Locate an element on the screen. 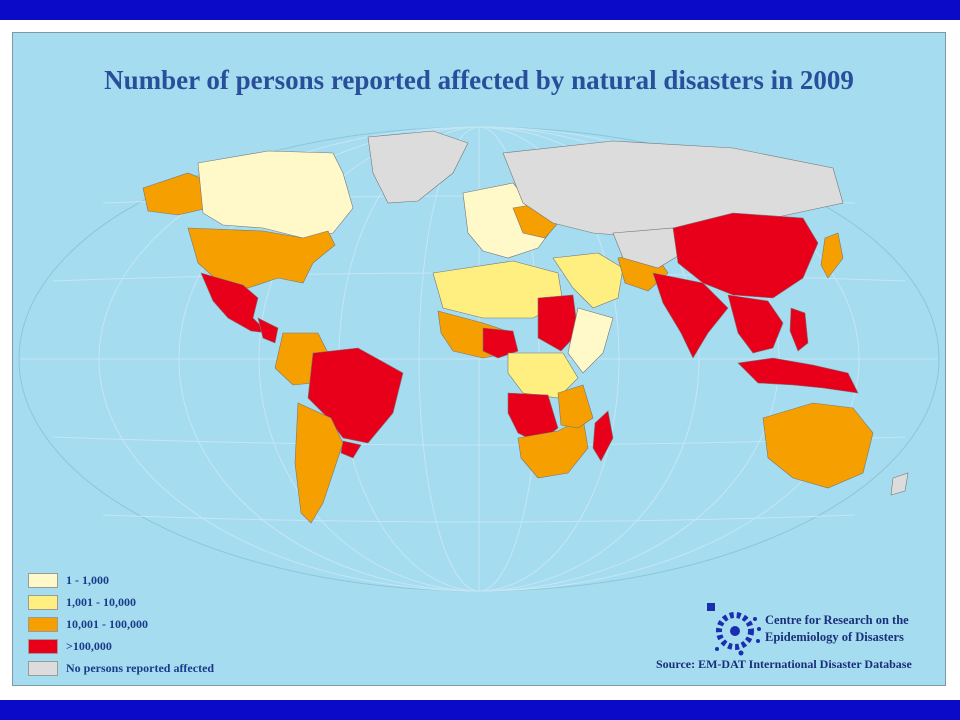  east-africa-region is located at coordinates (590, 340).